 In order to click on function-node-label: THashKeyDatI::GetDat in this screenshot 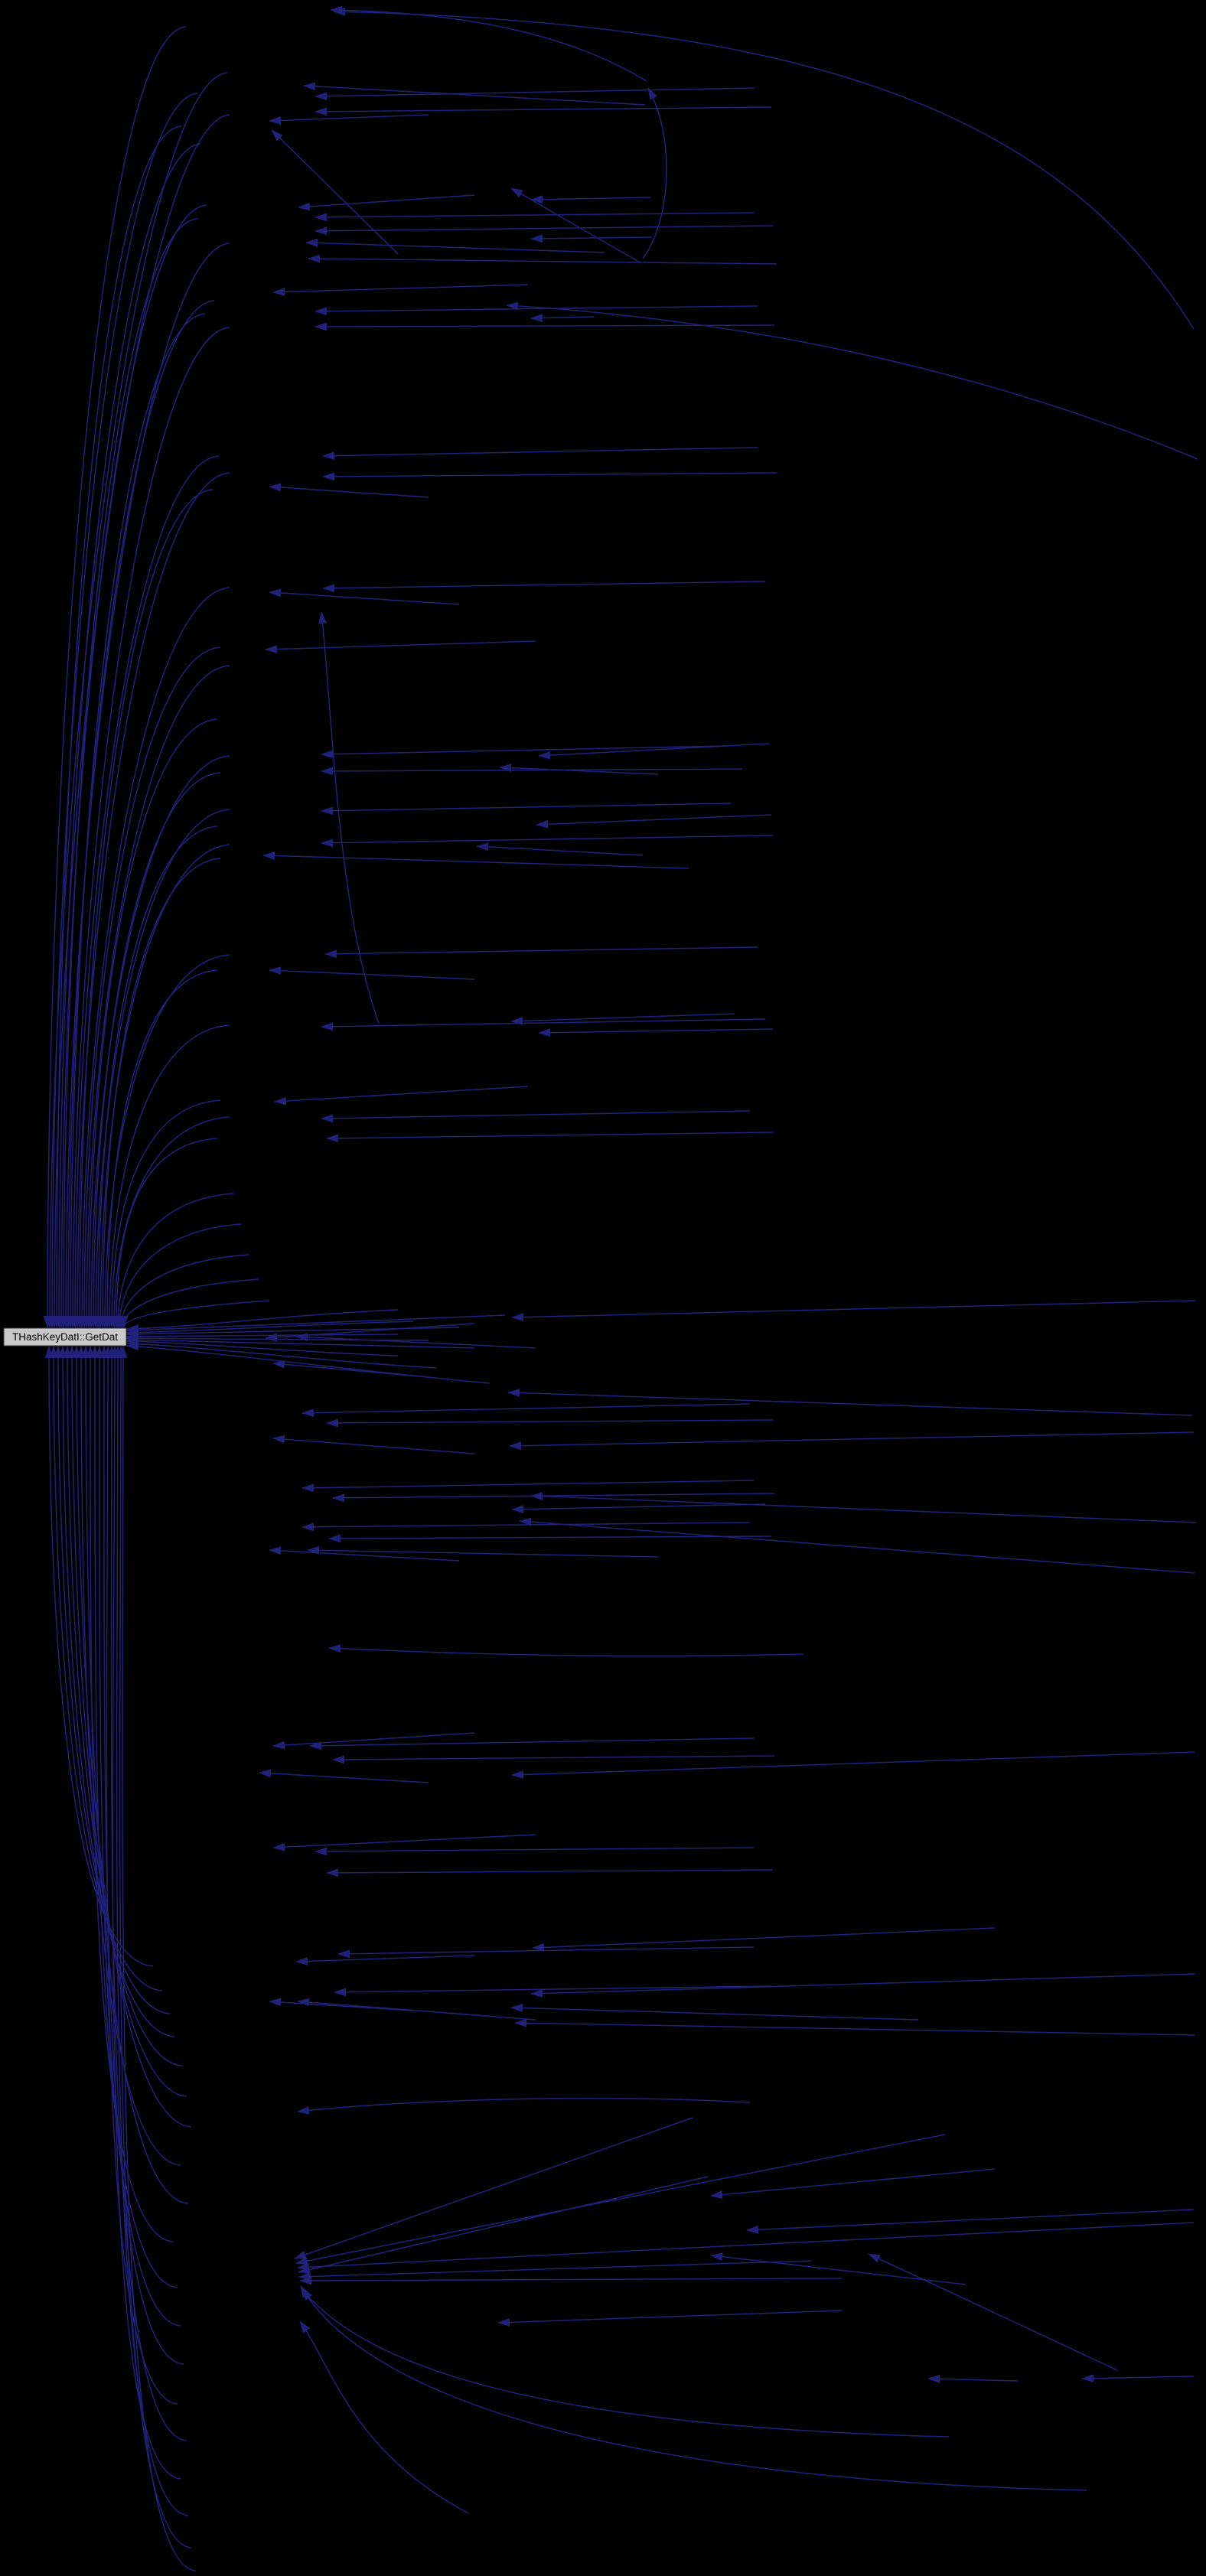, I will do `click(65, 1337)`.